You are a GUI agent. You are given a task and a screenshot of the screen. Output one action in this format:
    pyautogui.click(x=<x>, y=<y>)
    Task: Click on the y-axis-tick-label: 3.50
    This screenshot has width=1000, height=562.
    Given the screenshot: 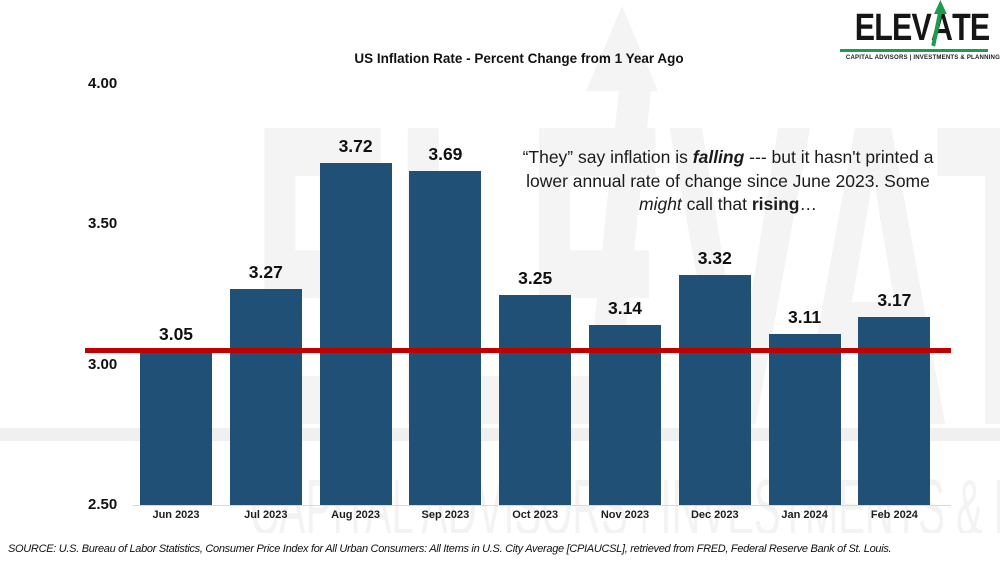 What is the action you would take?
    pyautogui.click(x=103, y=224)
    